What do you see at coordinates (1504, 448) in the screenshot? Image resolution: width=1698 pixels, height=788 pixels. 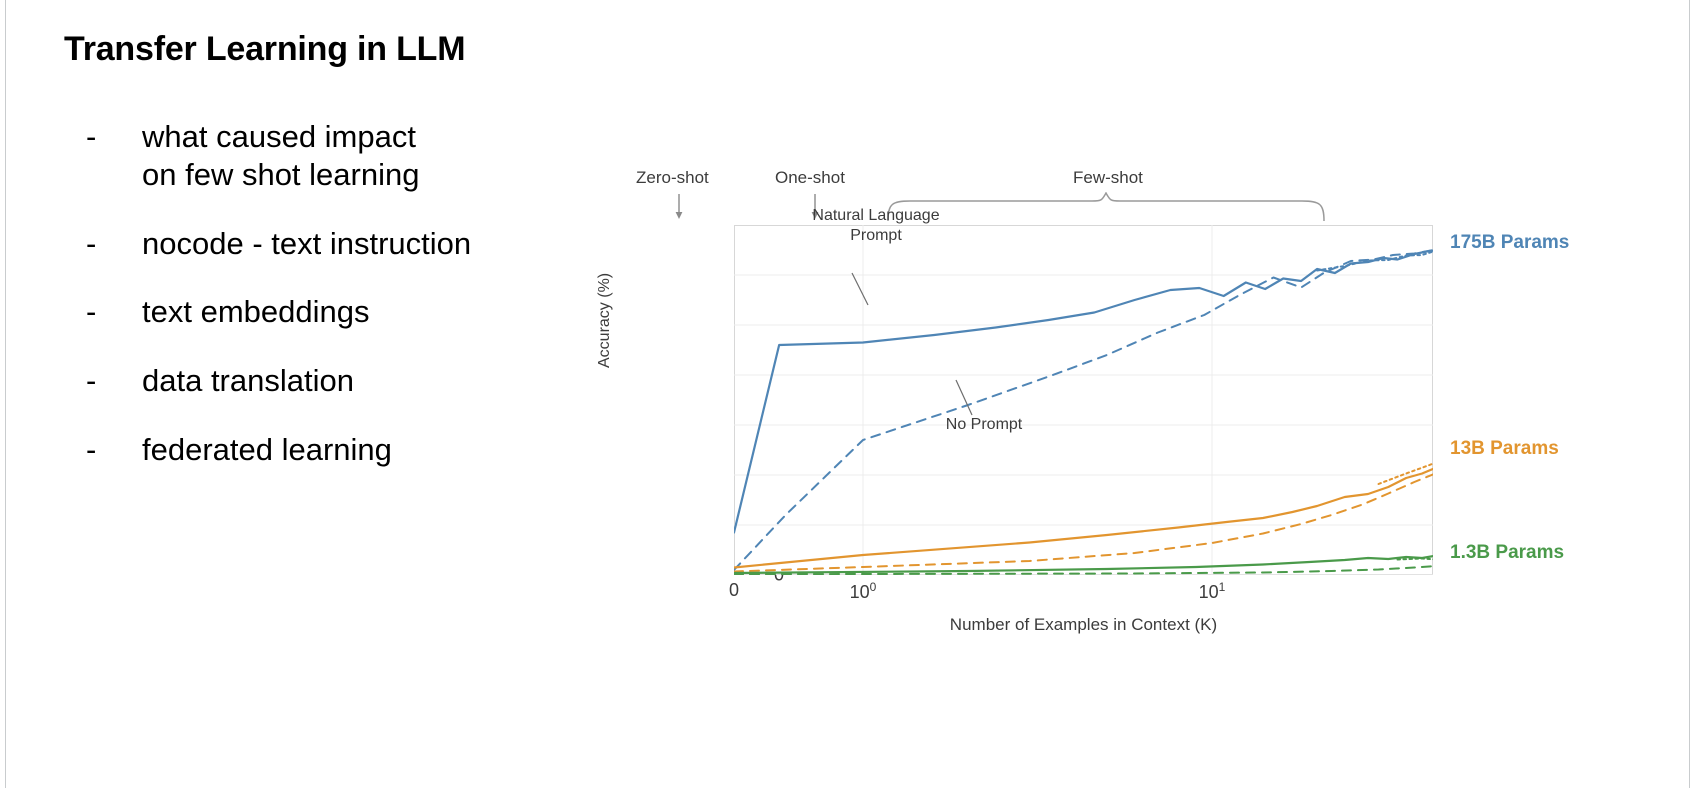 I see `series-label-13b: 13B Params` at bounding box center [1504, 448].